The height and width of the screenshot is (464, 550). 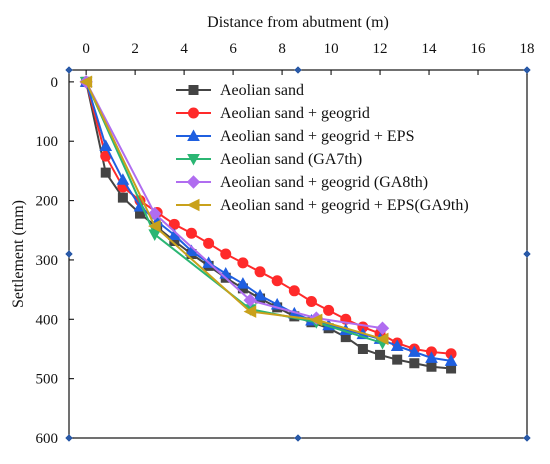 I want to click on y-axis-tick-label: 500, so click(x=47, y=380).